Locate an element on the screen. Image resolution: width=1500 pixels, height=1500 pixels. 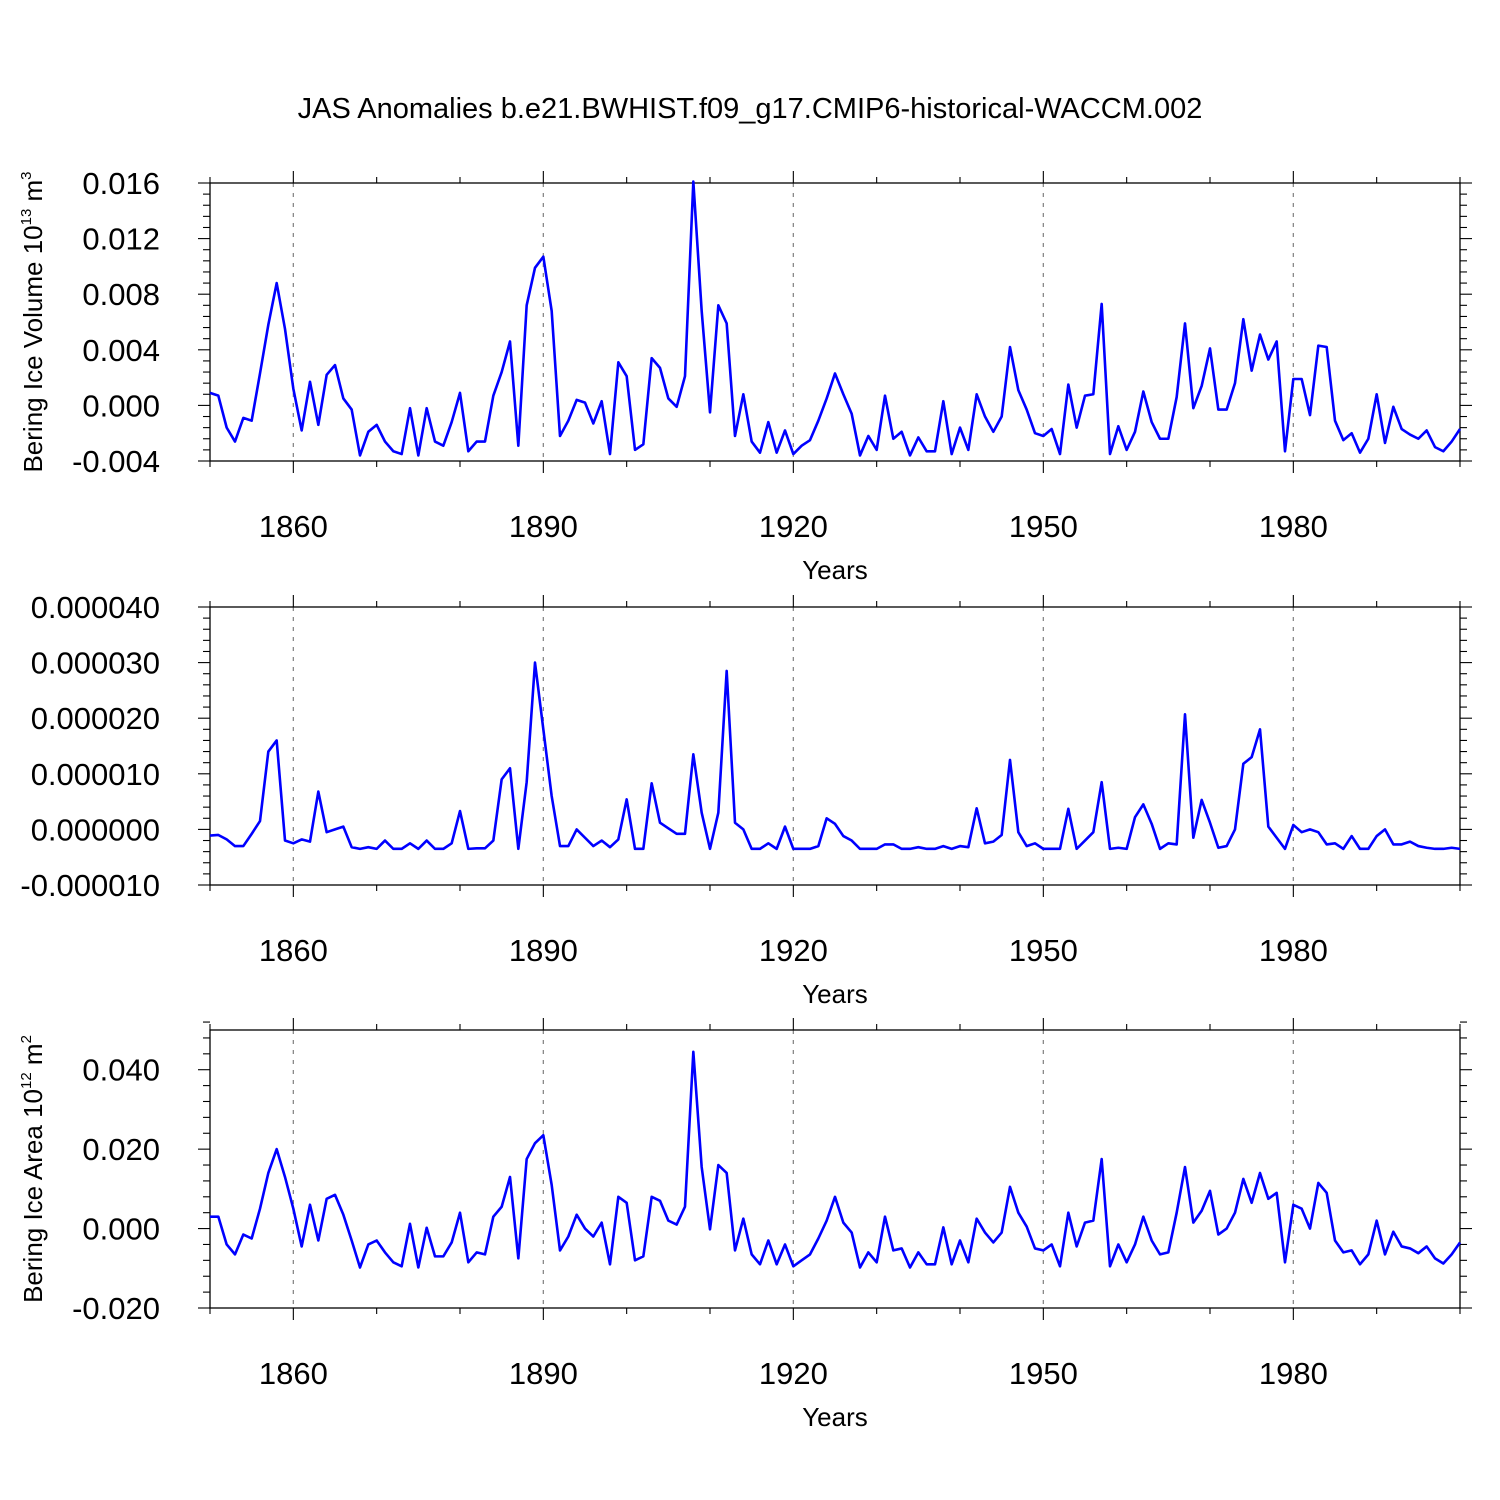
y-tick-label: 0.000030 is located at coordinates (95, 663).